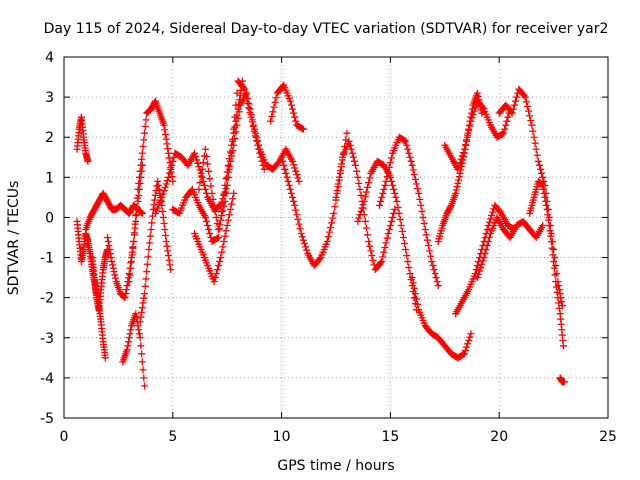  I want to click on x-tick-label: 0, so click(64, 437).